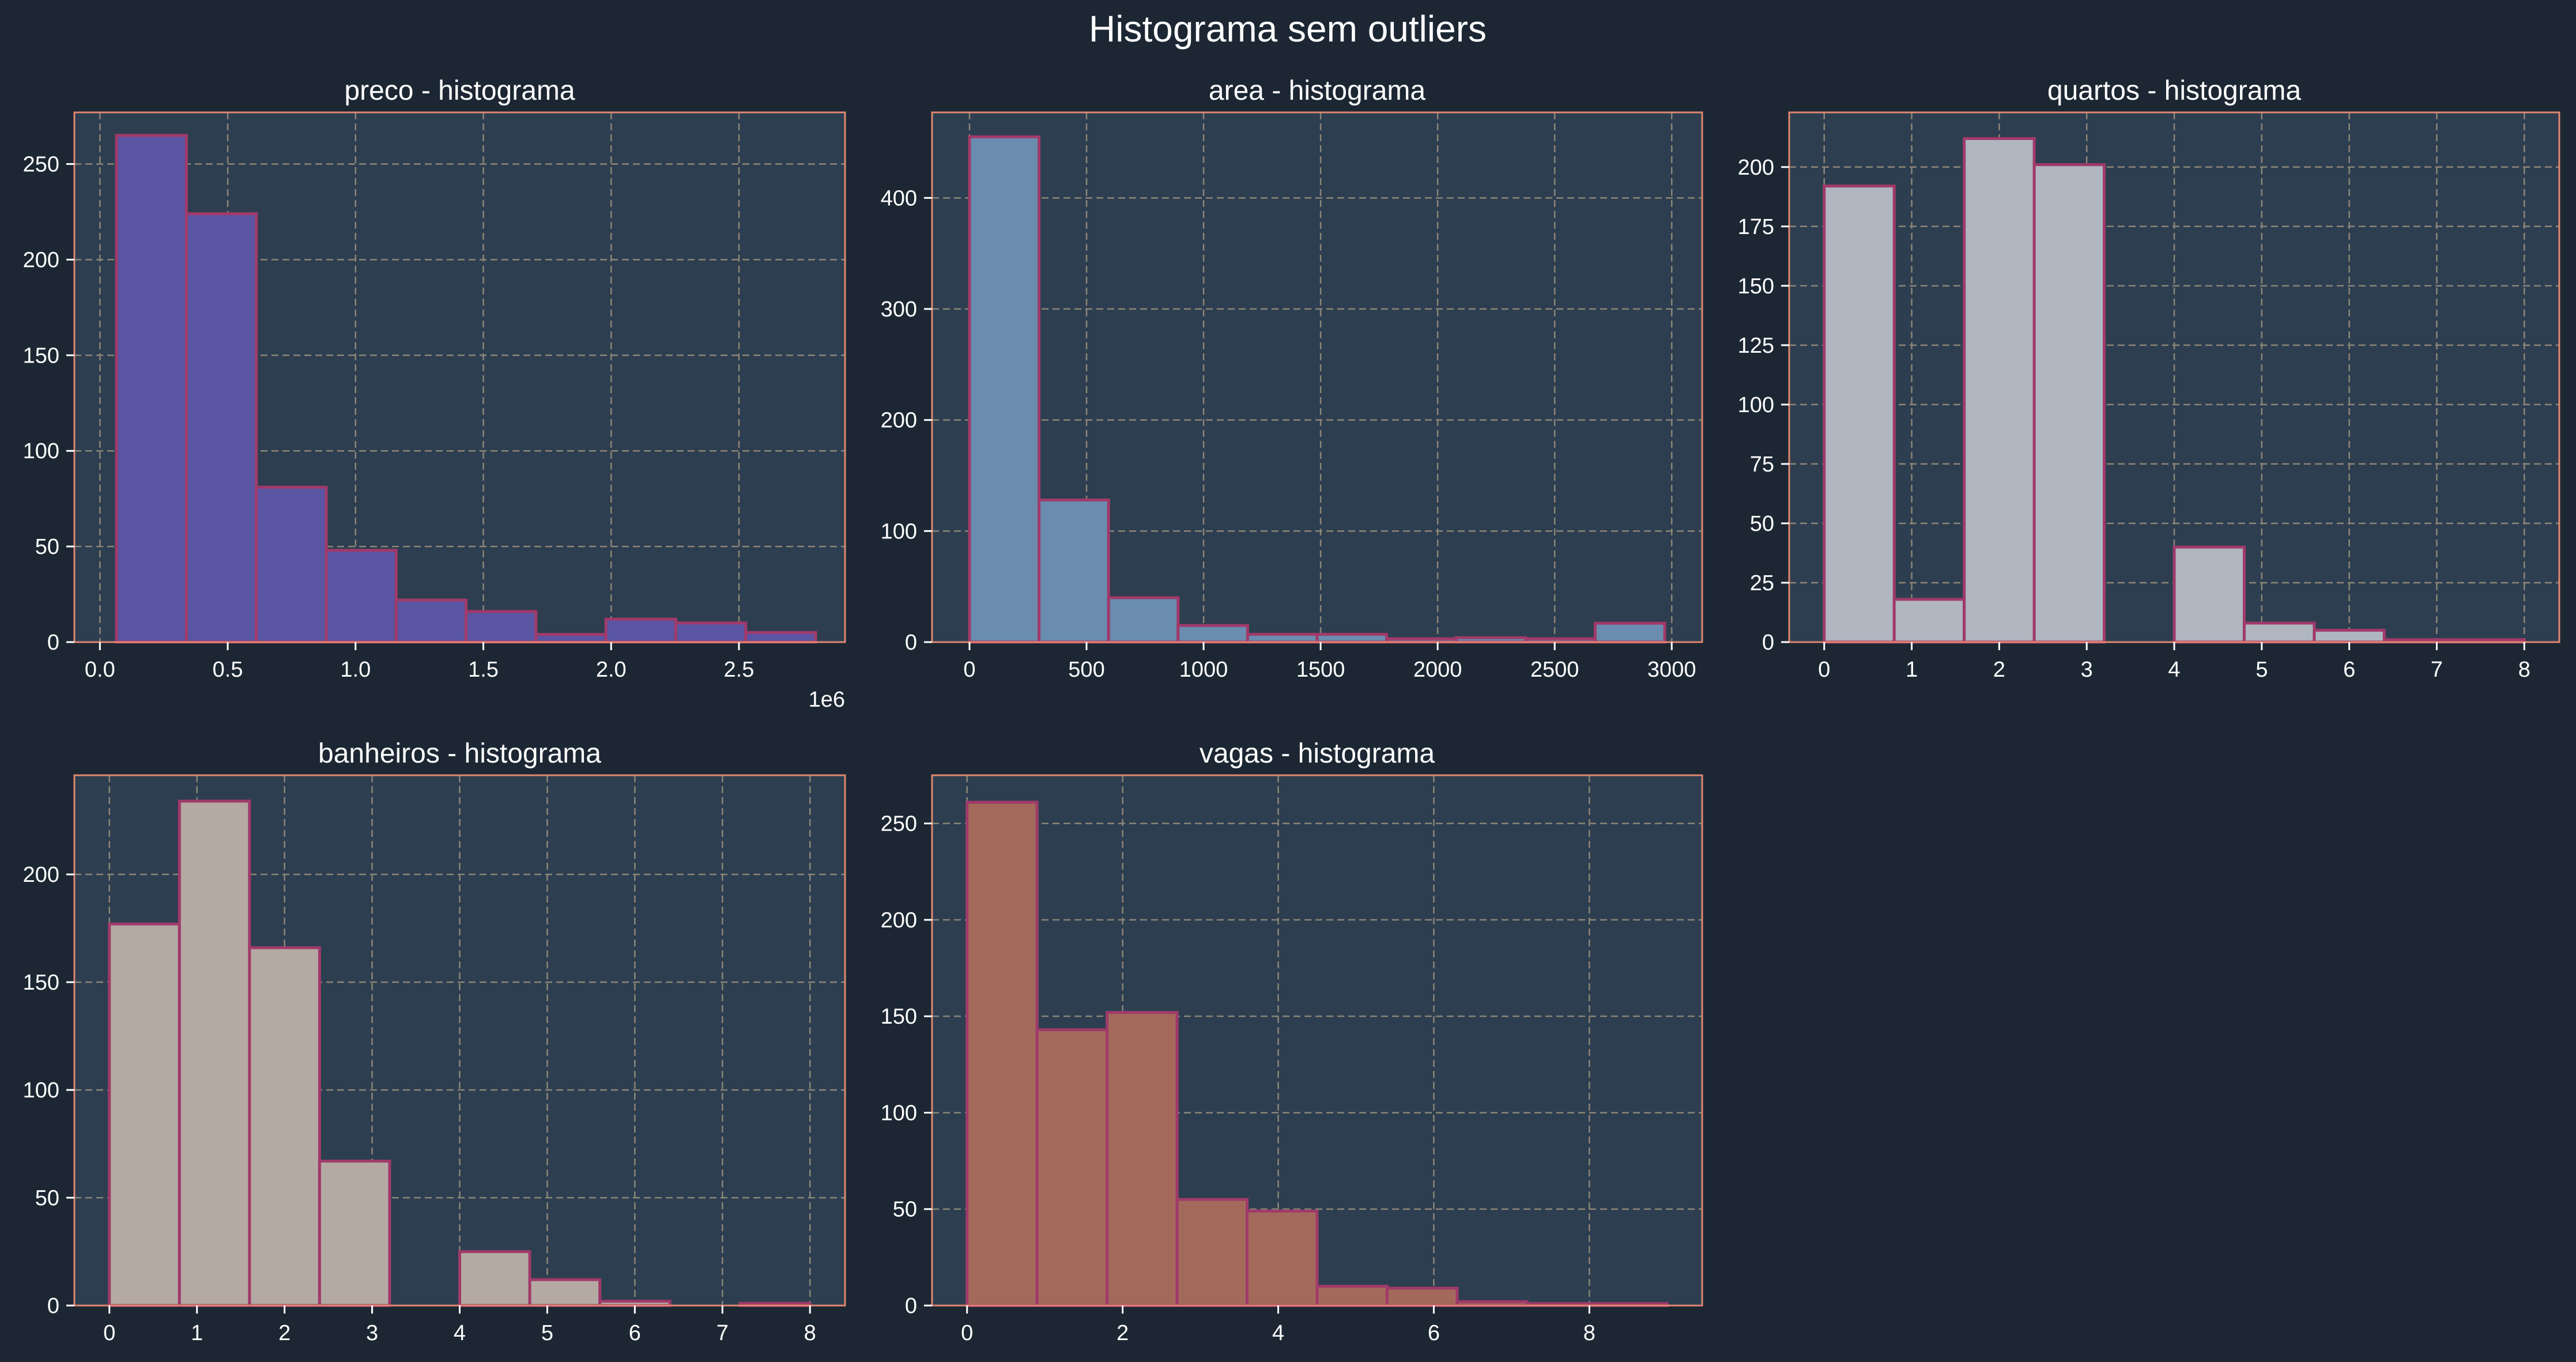 Image resolution: width=2576 pixels, height=1362 pixels. I want to click on x-tick-label: 2.5, so click(739, 670).